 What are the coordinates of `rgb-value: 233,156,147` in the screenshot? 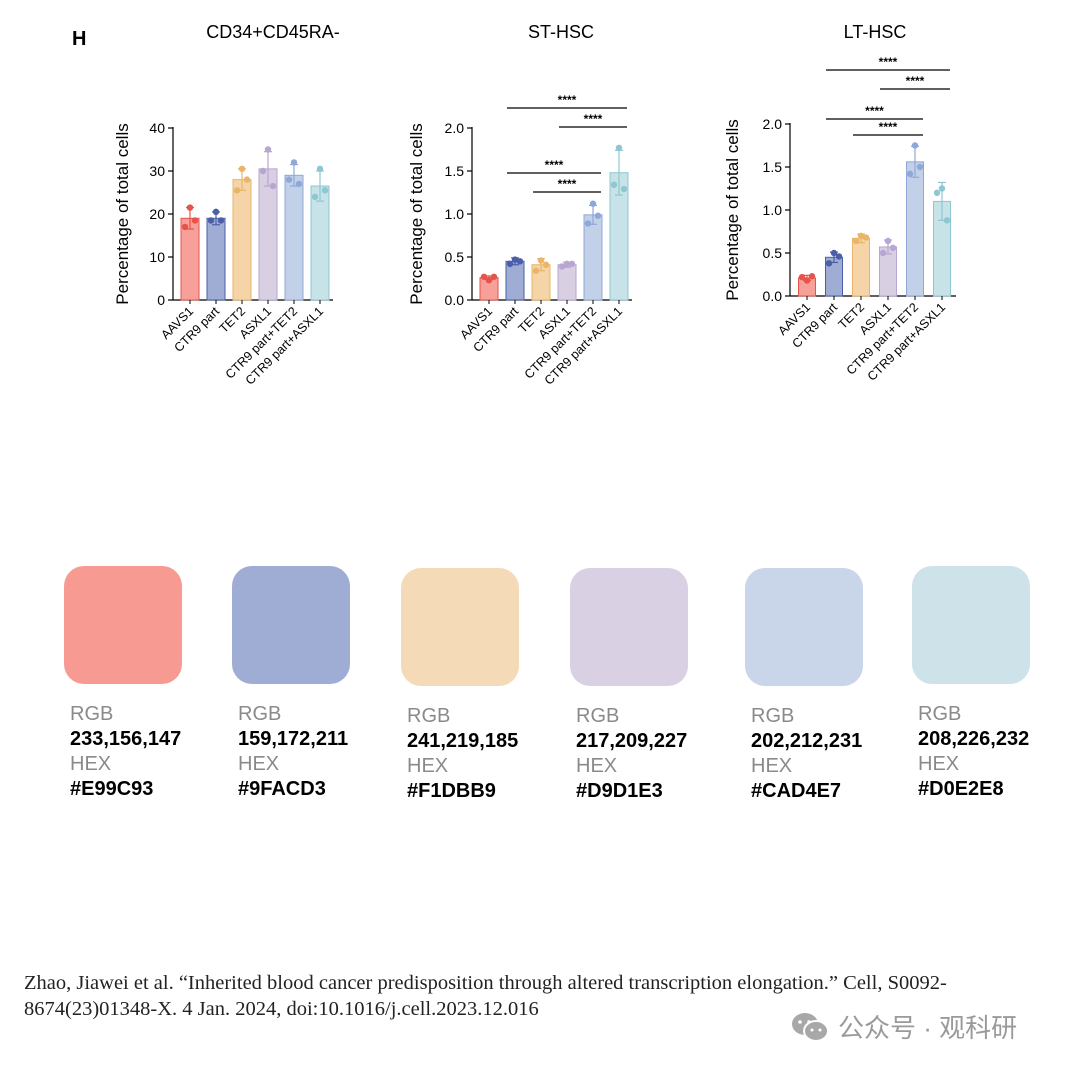 It's located at (126, 739).